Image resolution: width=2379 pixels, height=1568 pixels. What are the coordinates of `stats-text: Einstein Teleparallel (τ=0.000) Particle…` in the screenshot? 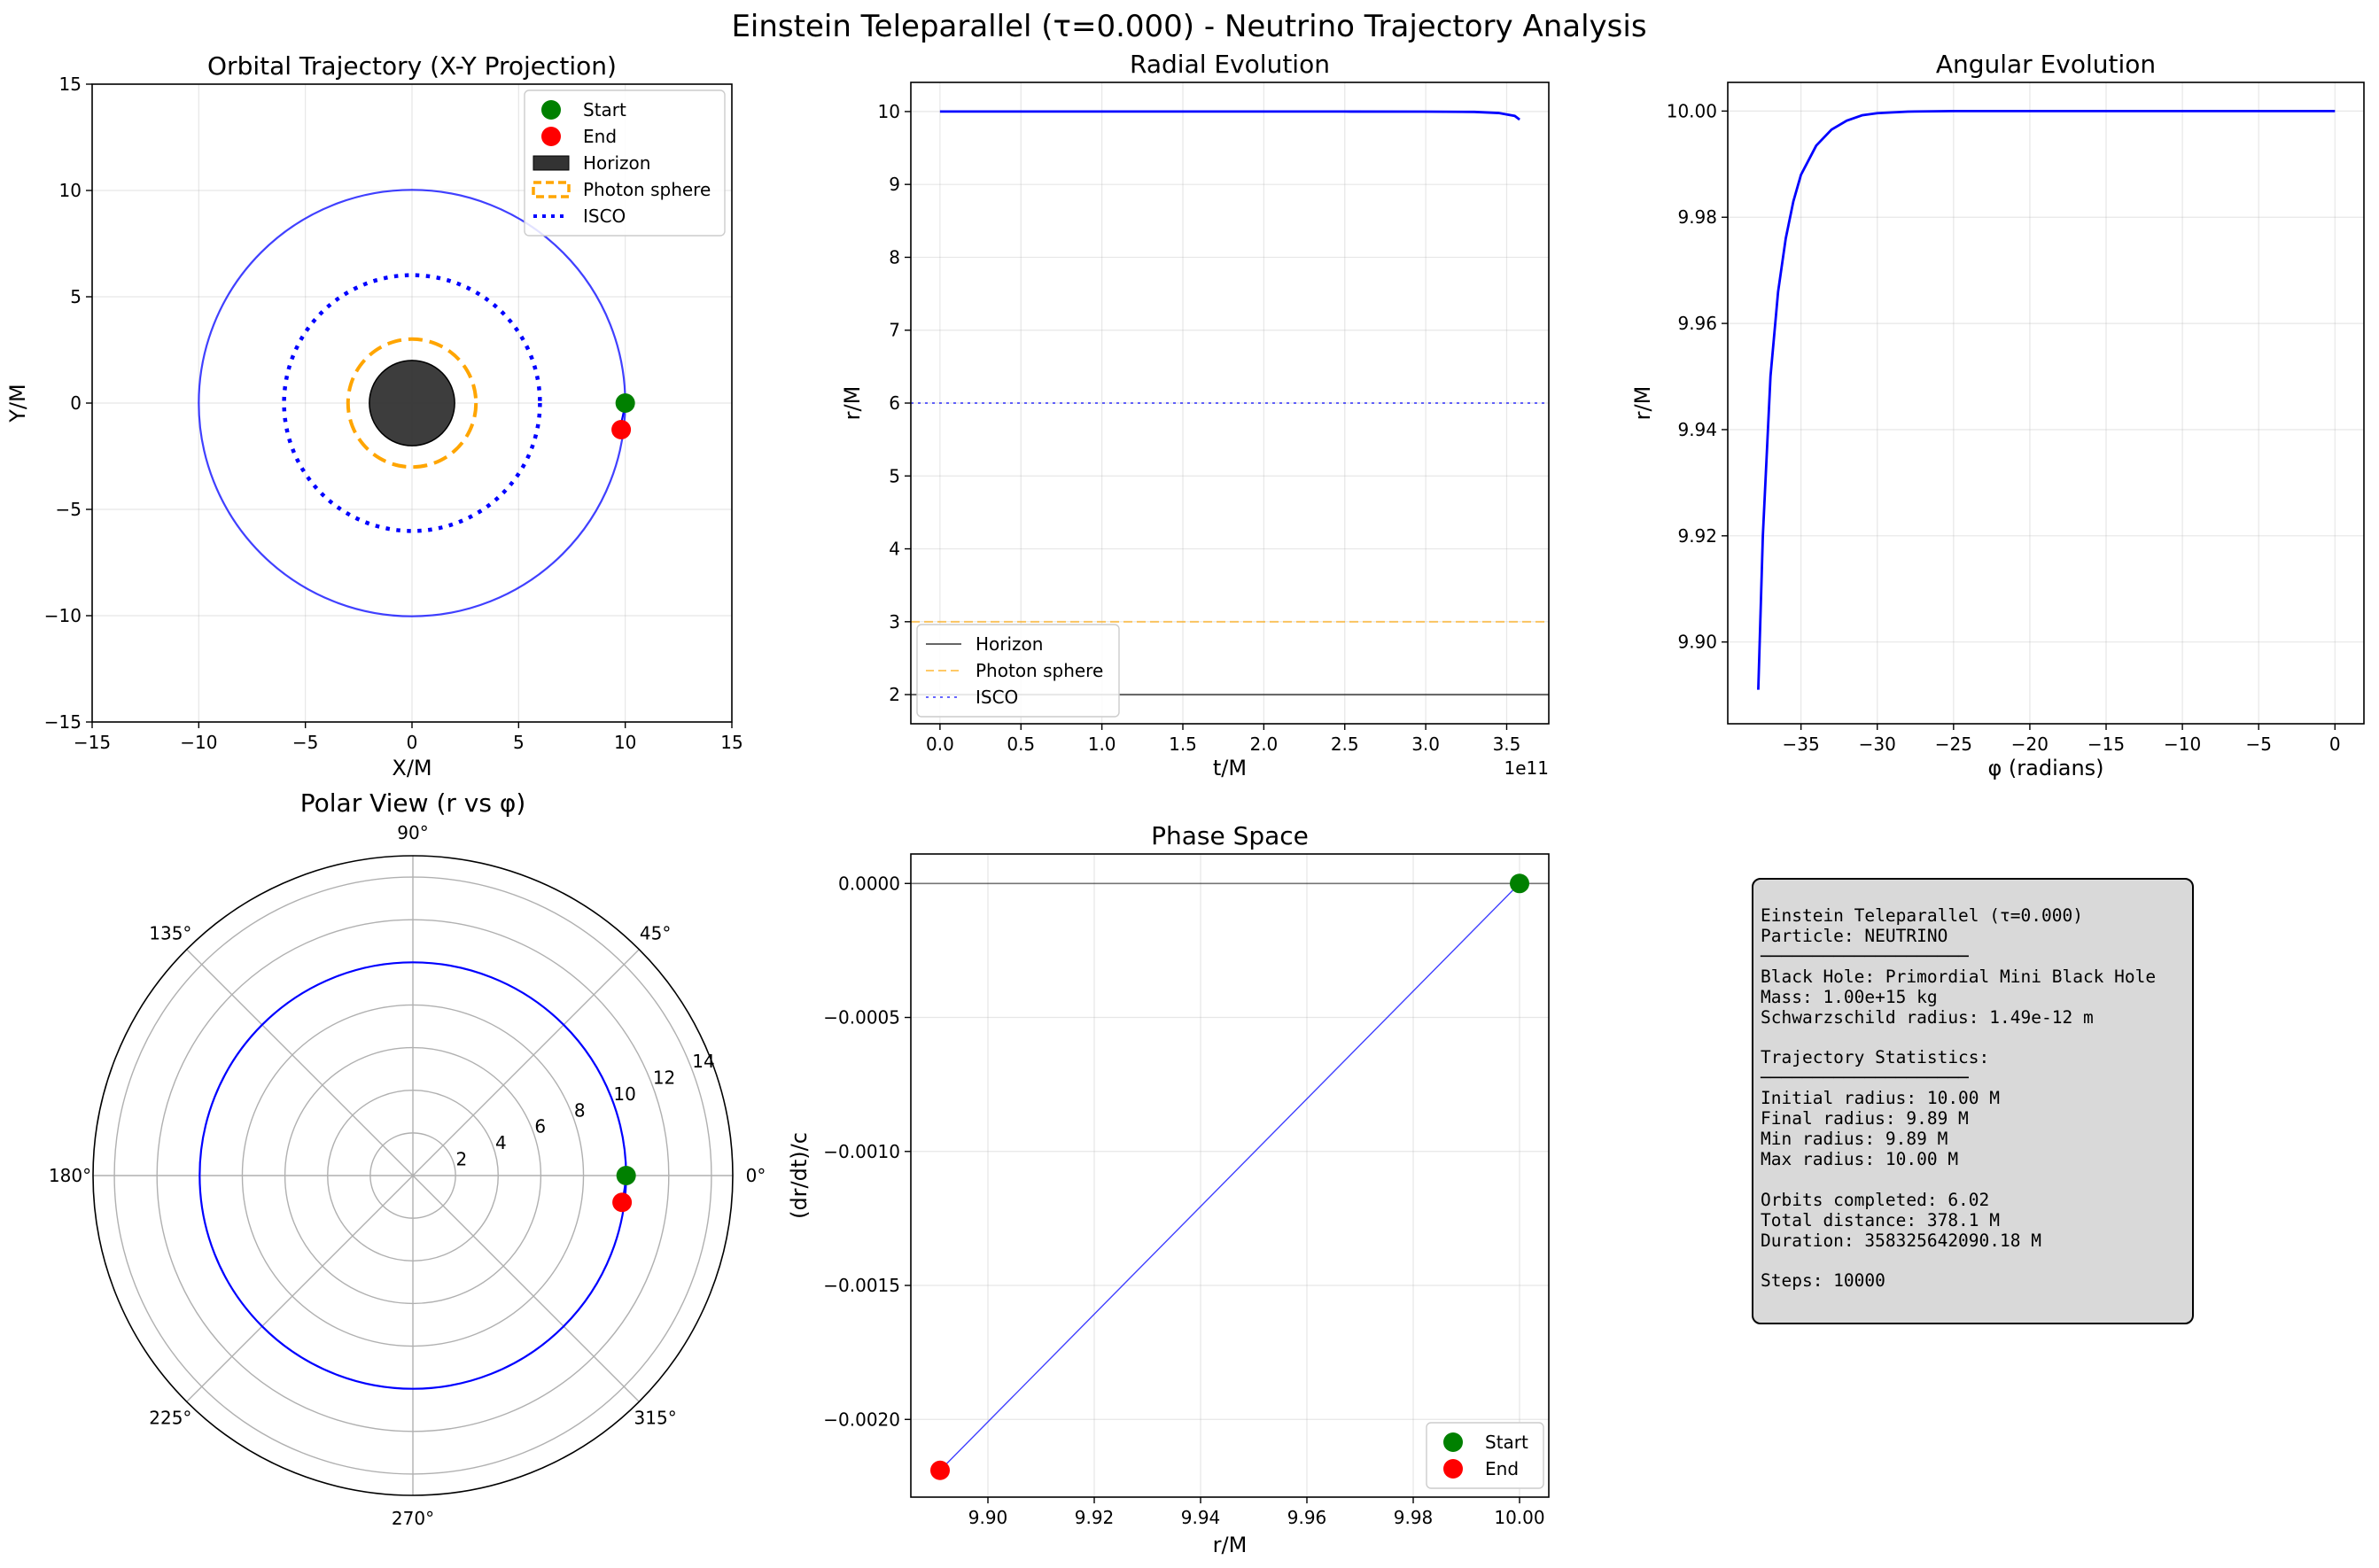 It's located at (1959, 1098).